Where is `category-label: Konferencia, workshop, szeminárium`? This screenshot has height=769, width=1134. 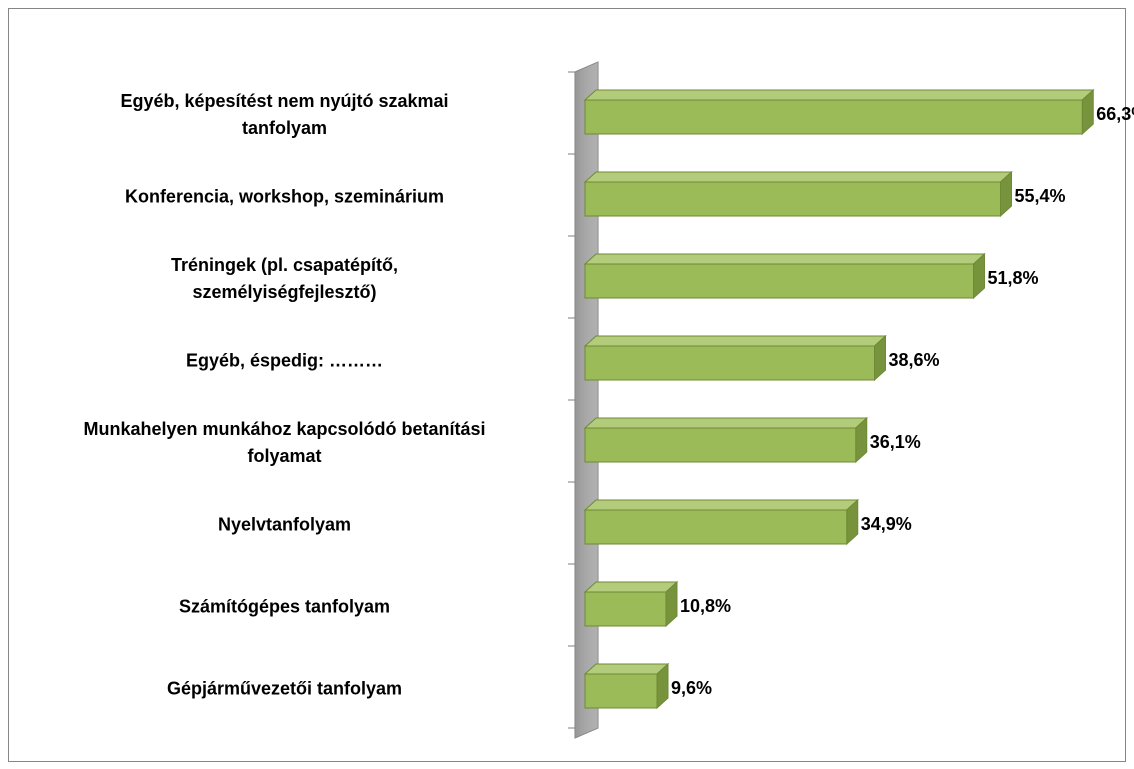
category-label: Konferencia, workshop, szeminárium is located at coordinates (284, 196).